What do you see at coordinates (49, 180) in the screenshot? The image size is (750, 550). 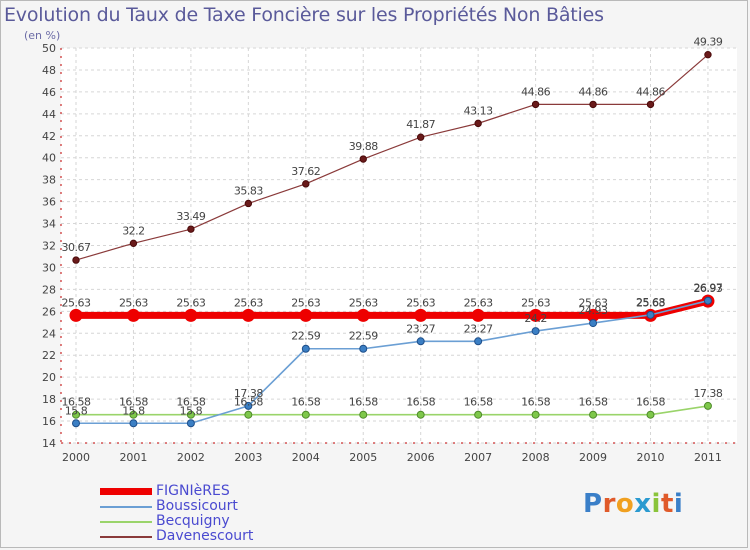 I see `y-tick-label: 38` at bounding box center [49, 180].